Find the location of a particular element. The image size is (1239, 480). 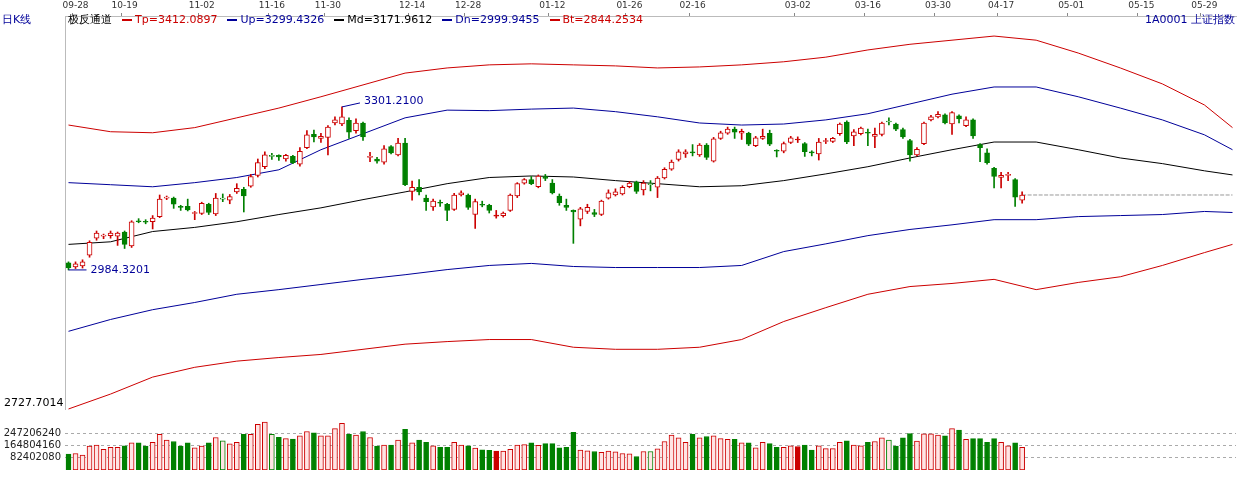

x-tick-label: 01-12 is located at coordinates (552, 5).